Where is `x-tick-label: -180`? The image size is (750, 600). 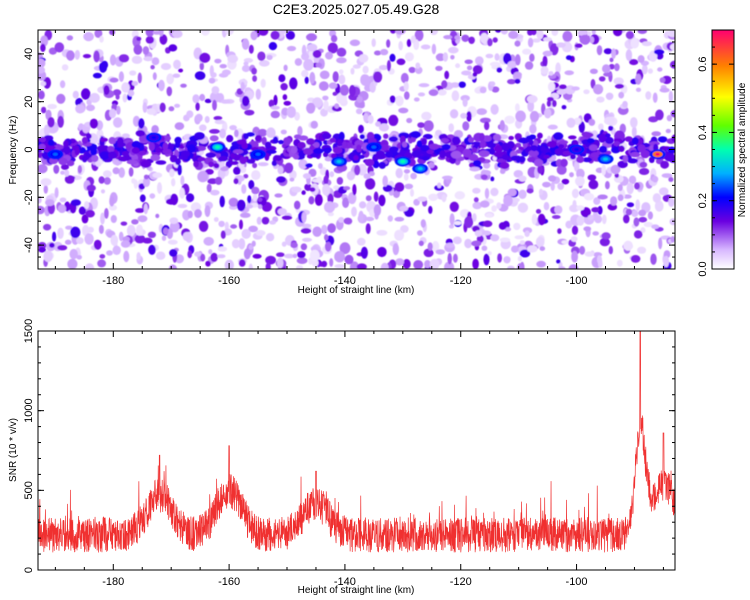 x-tick-label: -180 is located at coordinates (113, 281).